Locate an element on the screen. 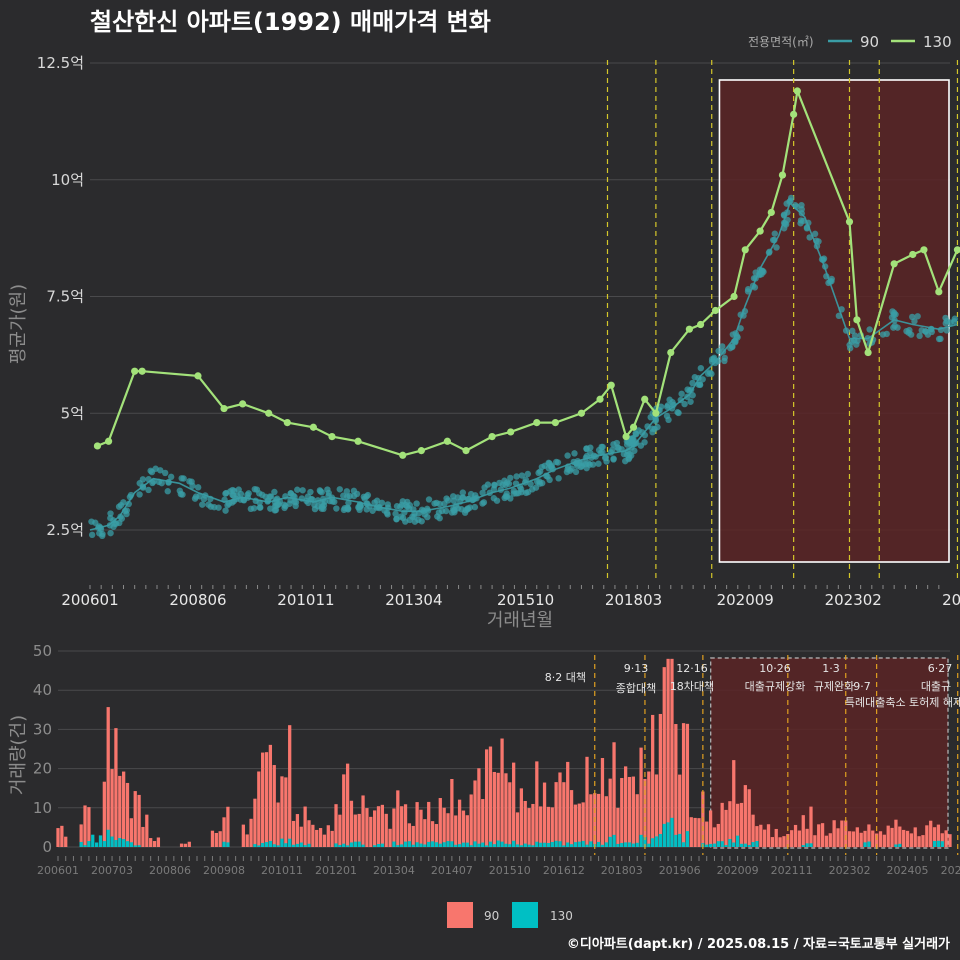 This screenshot has height=960, width=960. bottom-x-tick-label: 201407 is located at coordinates (452, 870).